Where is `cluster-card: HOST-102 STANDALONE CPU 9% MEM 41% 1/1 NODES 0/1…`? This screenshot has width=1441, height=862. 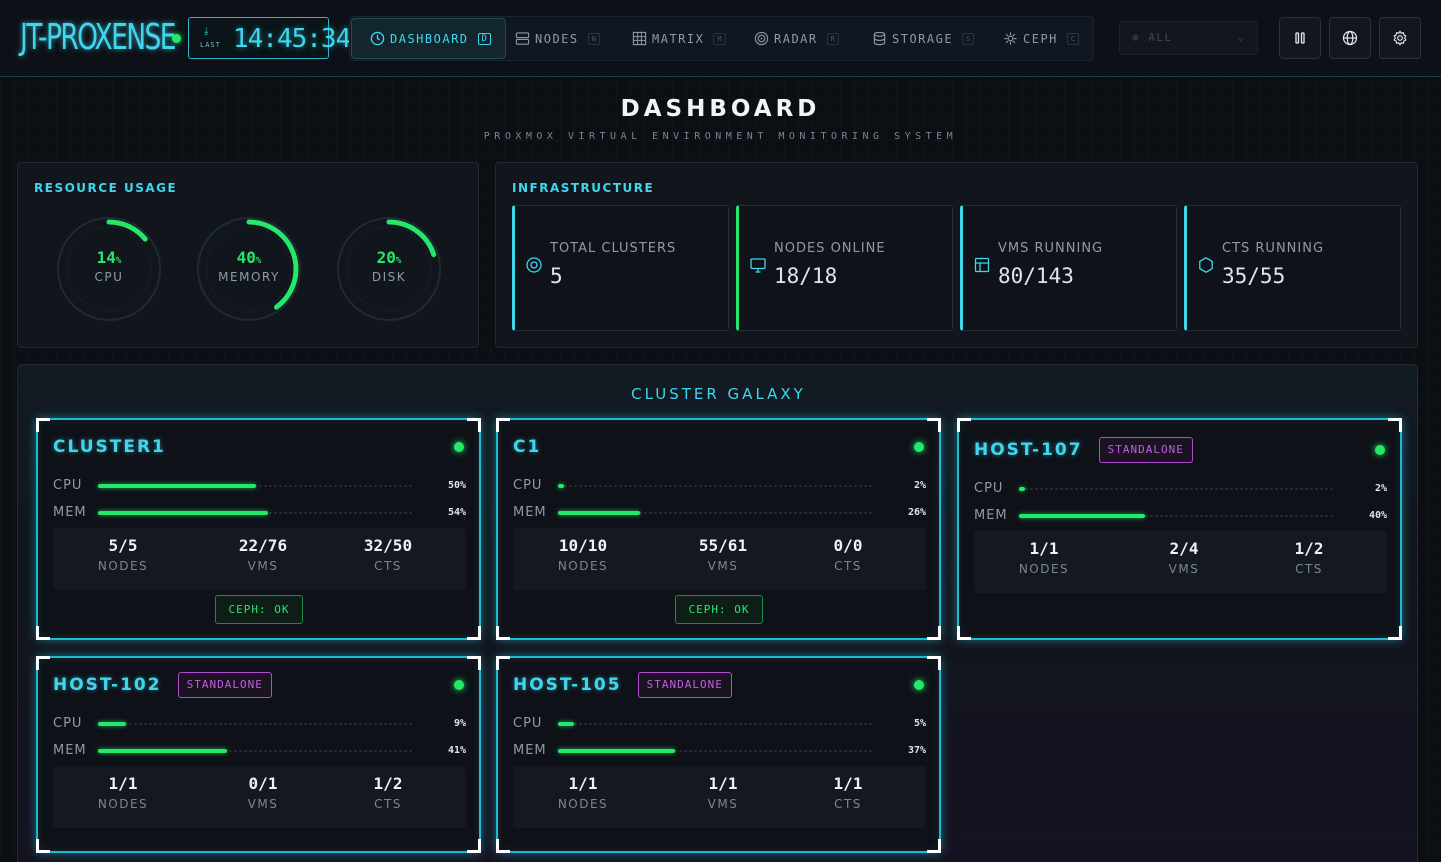
cluster-card: HOST-102 STANDALONE CPU 9% MEM 41% 1/1 NODES 0/1… is located at coordinates (258, 754).